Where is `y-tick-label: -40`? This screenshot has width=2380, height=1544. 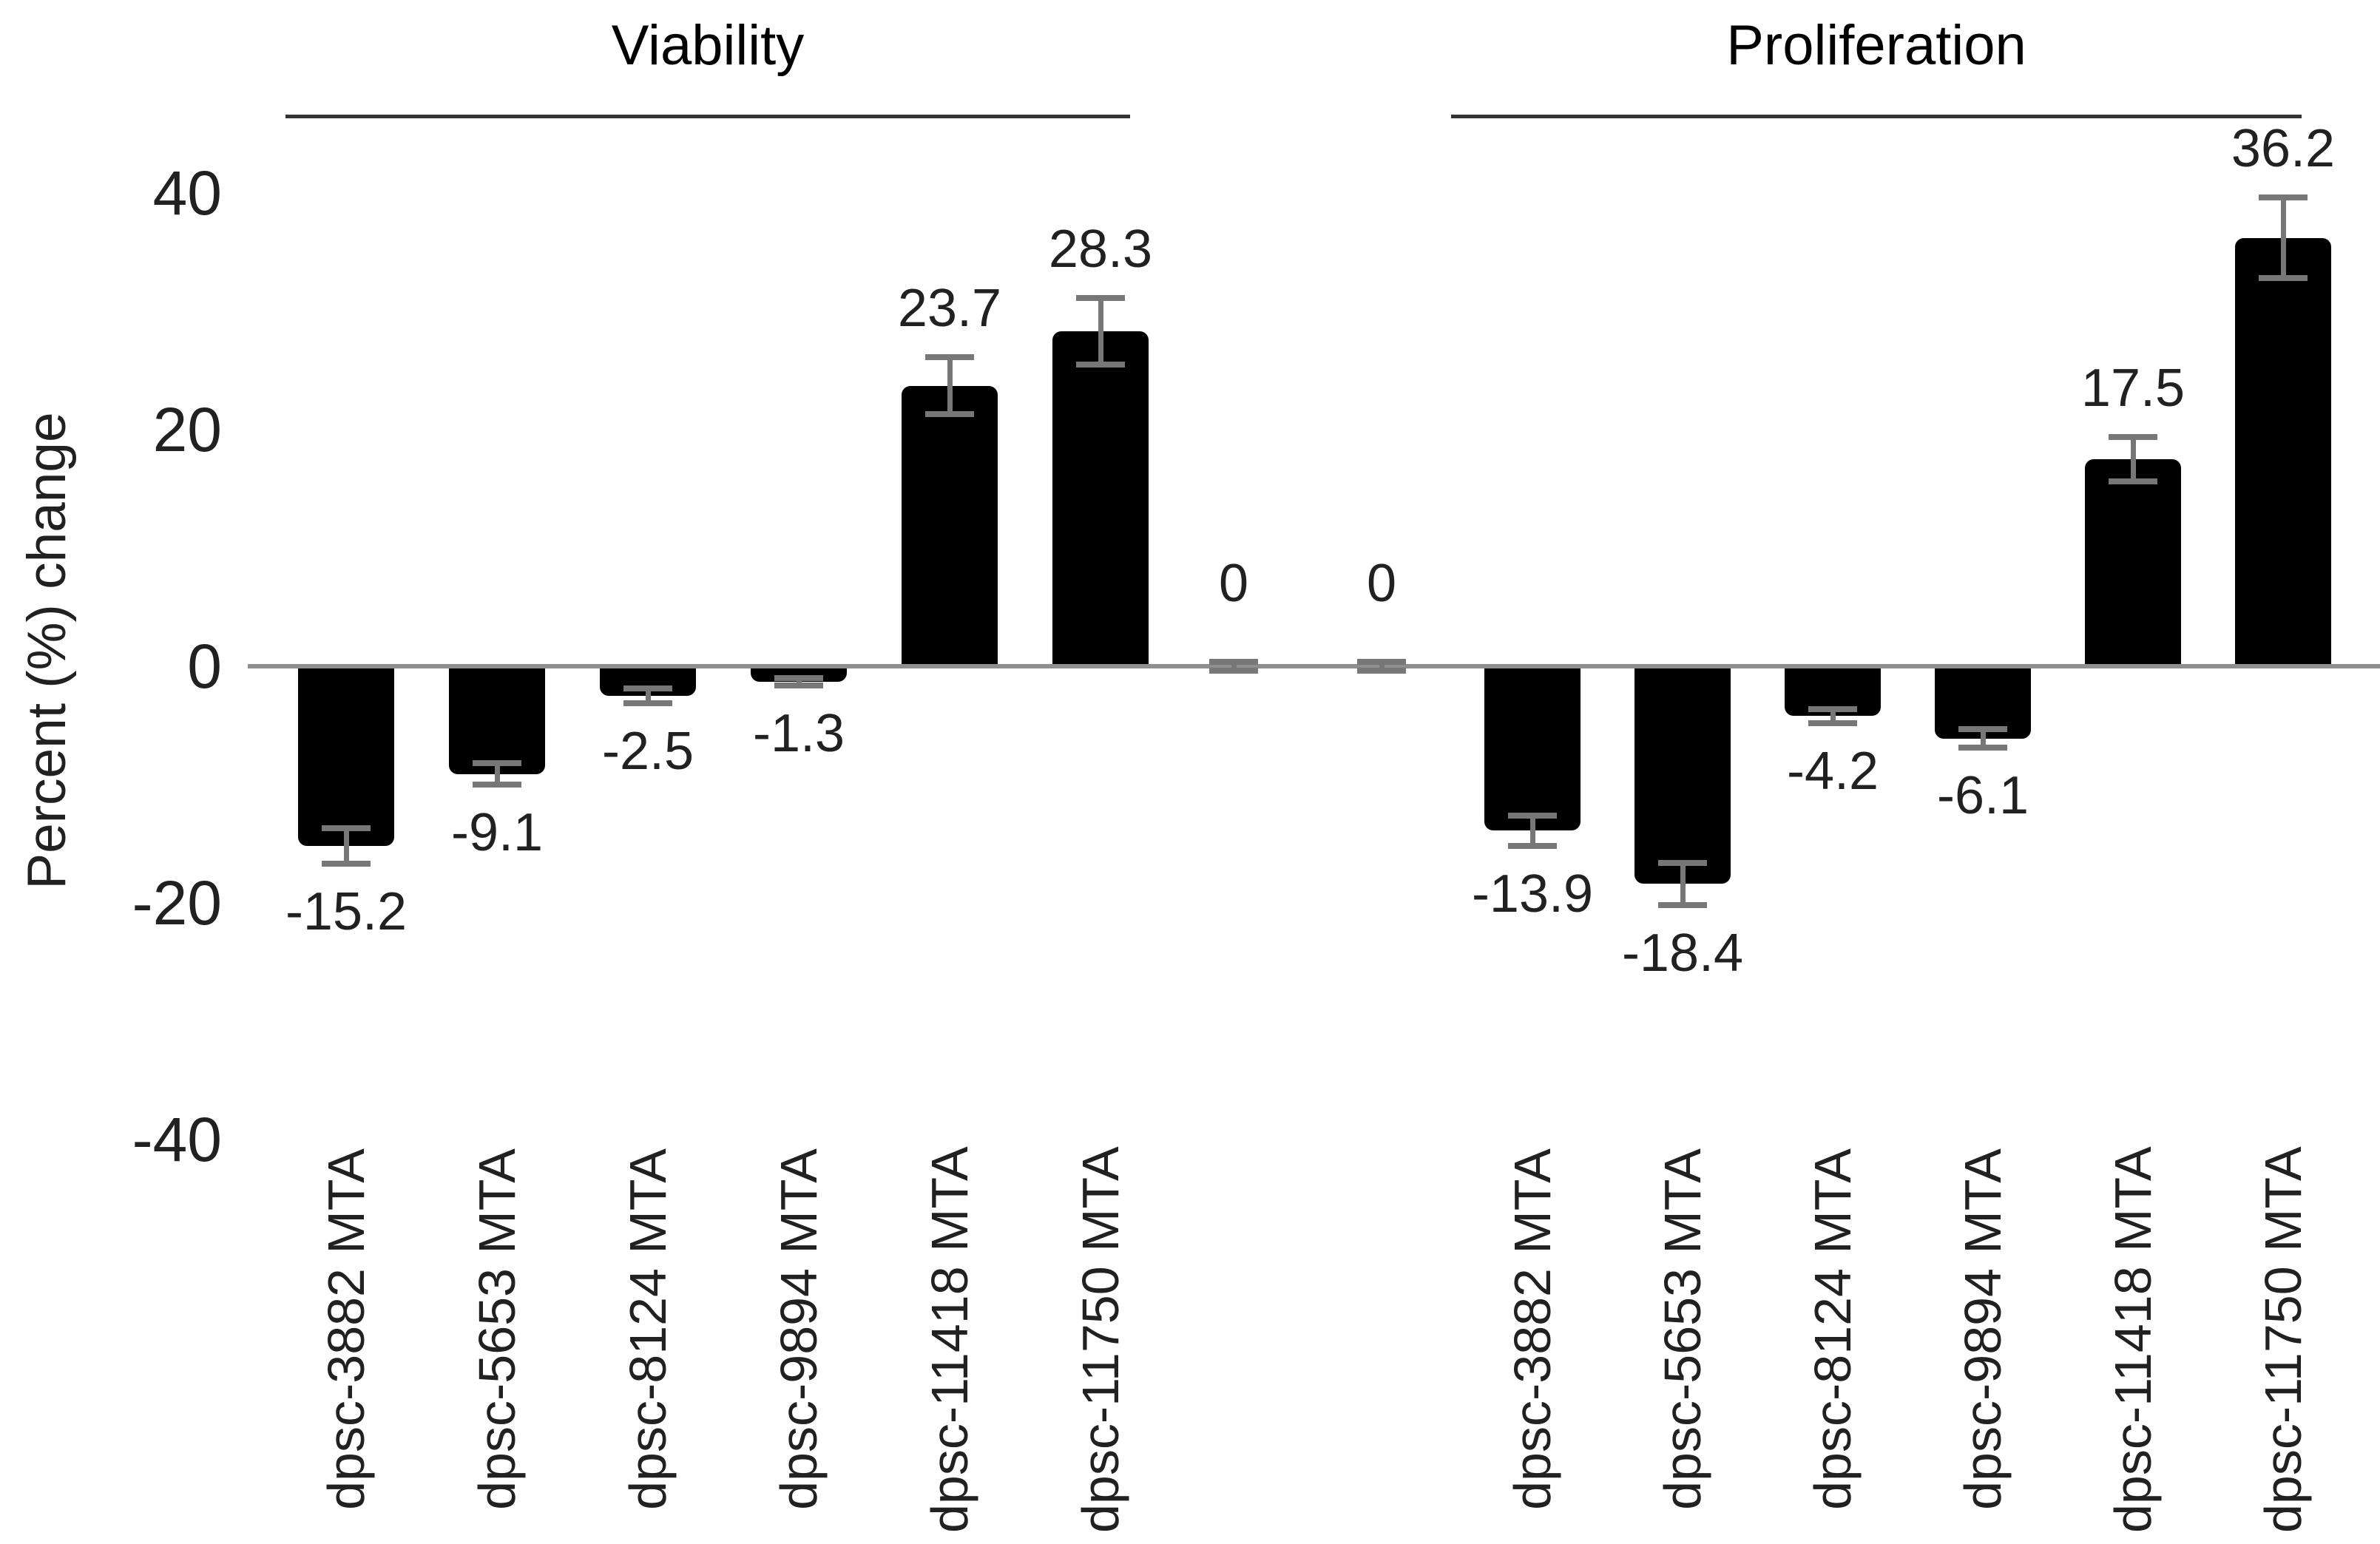 y-tick-label: -40 is located at coordinates (177, 1139).